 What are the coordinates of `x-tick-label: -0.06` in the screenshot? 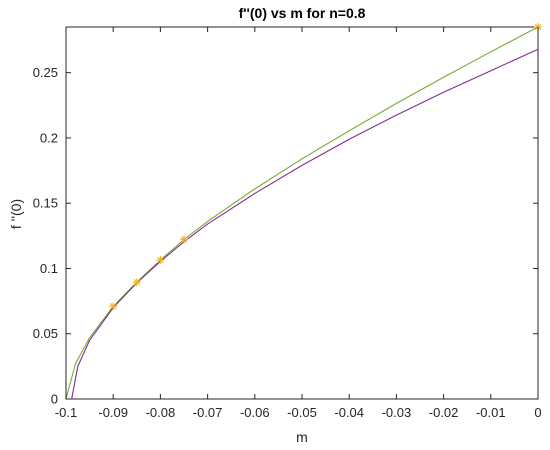 It's located at (255, 412).